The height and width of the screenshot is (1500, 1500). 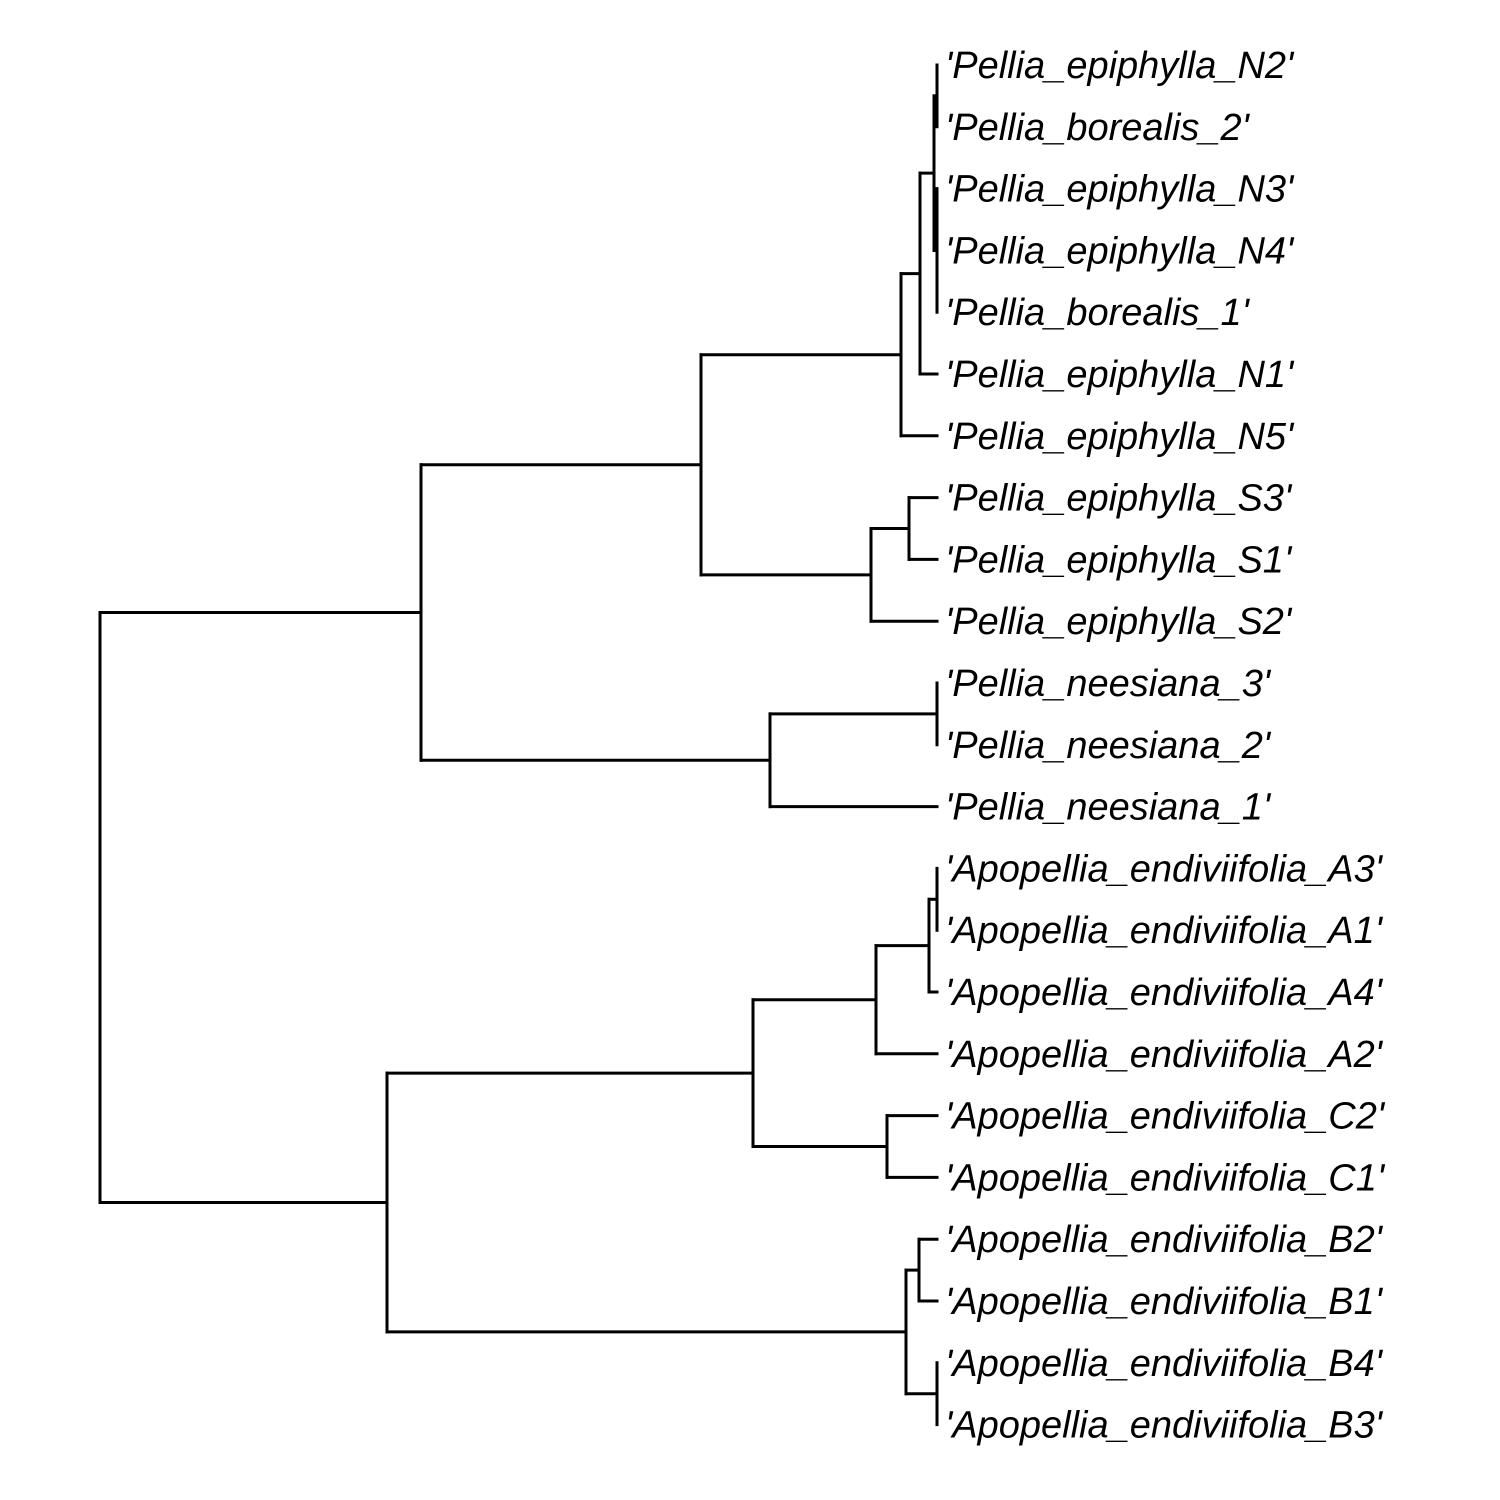 What do you see at coordinates (1119, 499) in the screenshot?
I see `tip-label: 'Pellia_epiphylla_S3'` at bounding box center [1119, 499].